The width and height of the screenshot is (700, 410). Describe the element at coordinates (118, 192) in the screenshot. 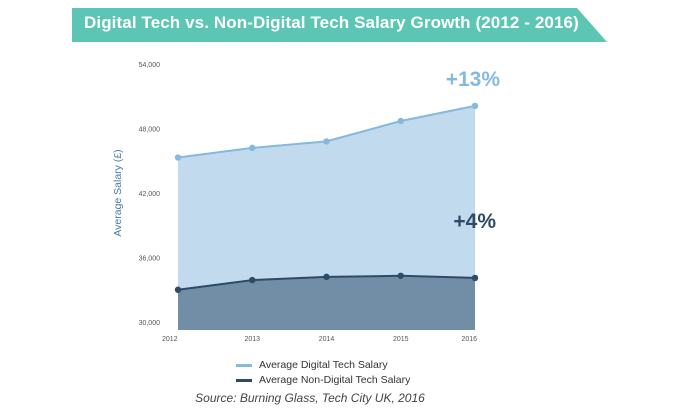

I see `y-axis-label: Average Salary (£)` at that location.